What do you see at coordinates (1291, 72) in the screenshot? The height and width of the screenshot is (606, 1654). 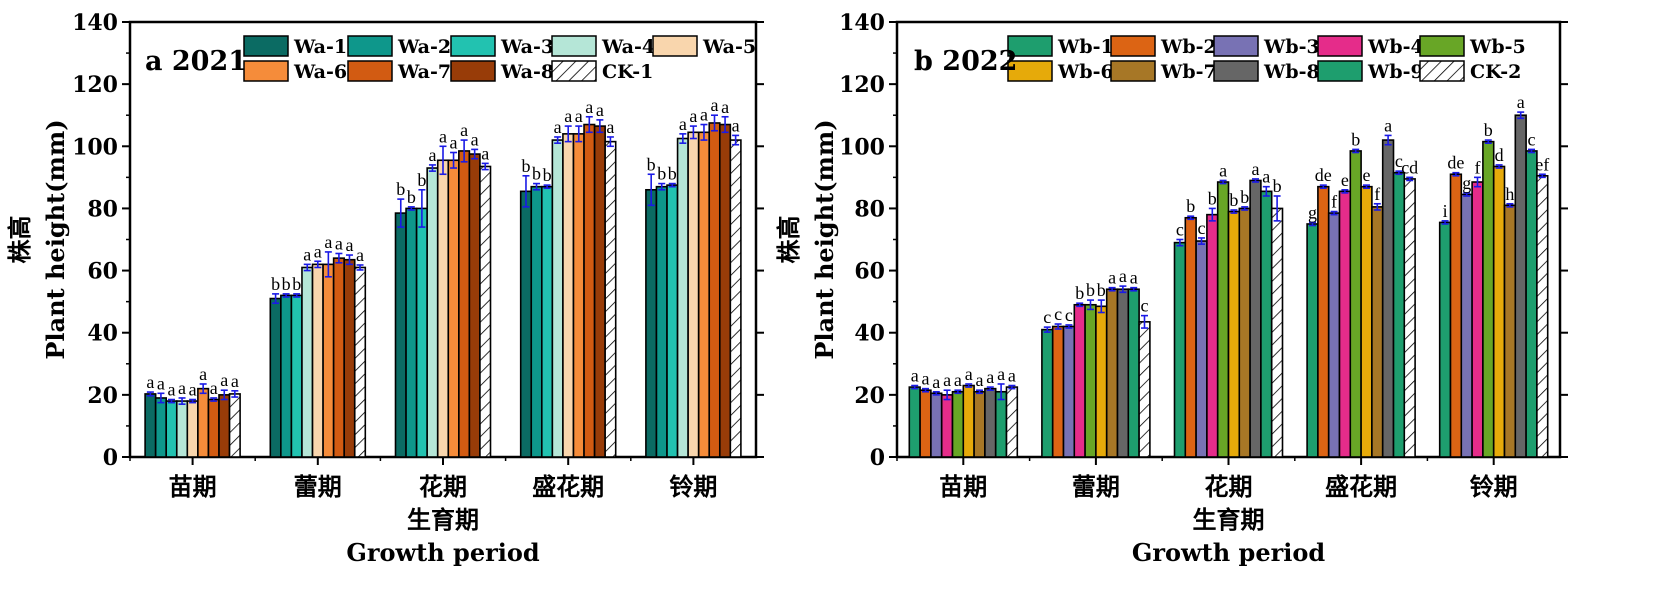 I see `legend-label: Wb-8` at bounding box center [1291, 72].